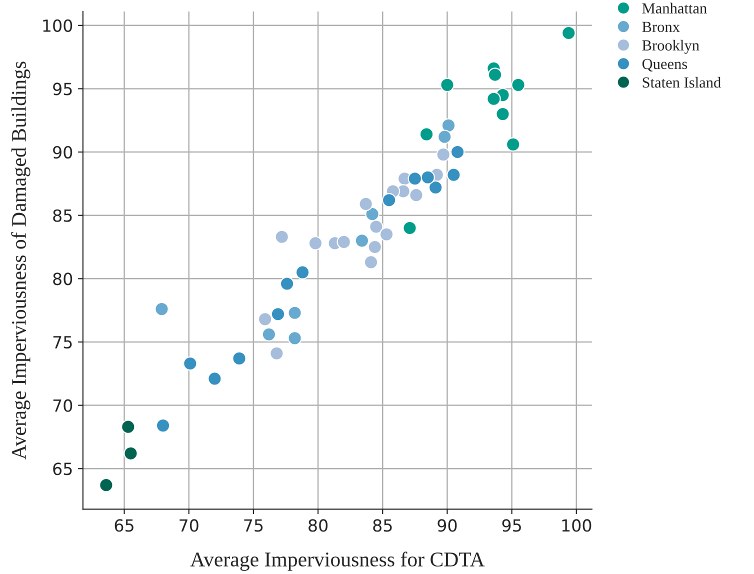 The image size is (754, 574). I want to click on y-tick-label: 100, so click(57, 25).